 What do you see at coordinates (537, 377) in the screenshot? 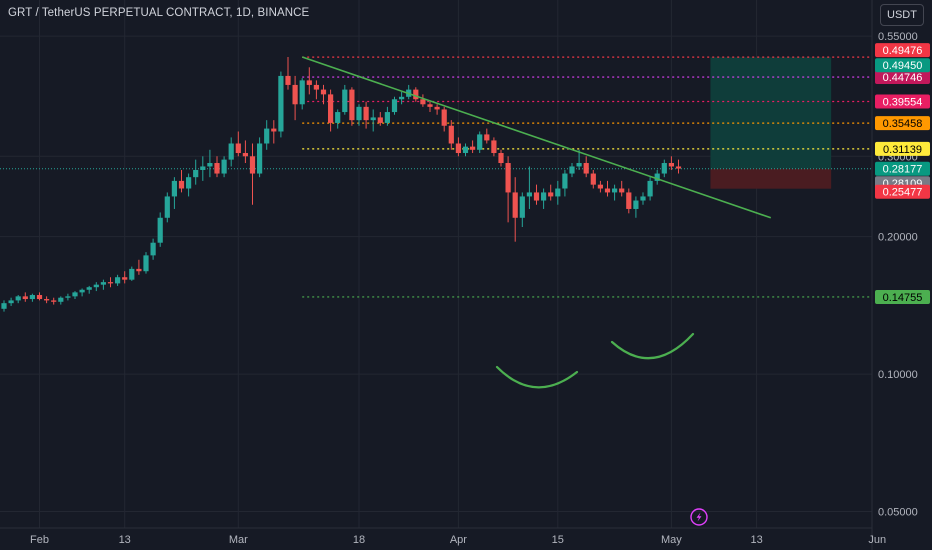
I see `pattern-curve-left` at bounding box center [537, 377].